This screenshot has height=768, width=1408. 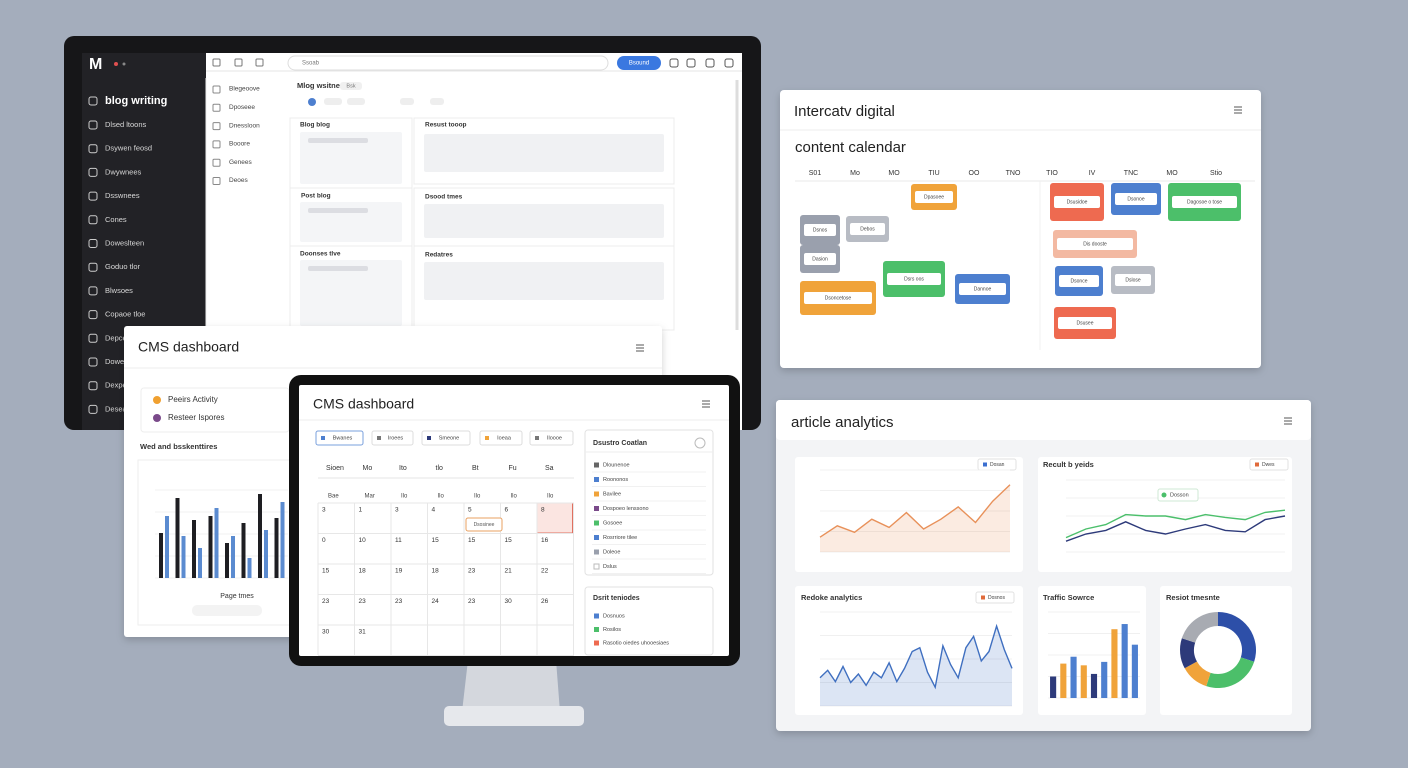 What do you see at coordinates (612, 630) in the screenshot?
I see `panel-item: Rosilos` at bounding box center [612, 630].